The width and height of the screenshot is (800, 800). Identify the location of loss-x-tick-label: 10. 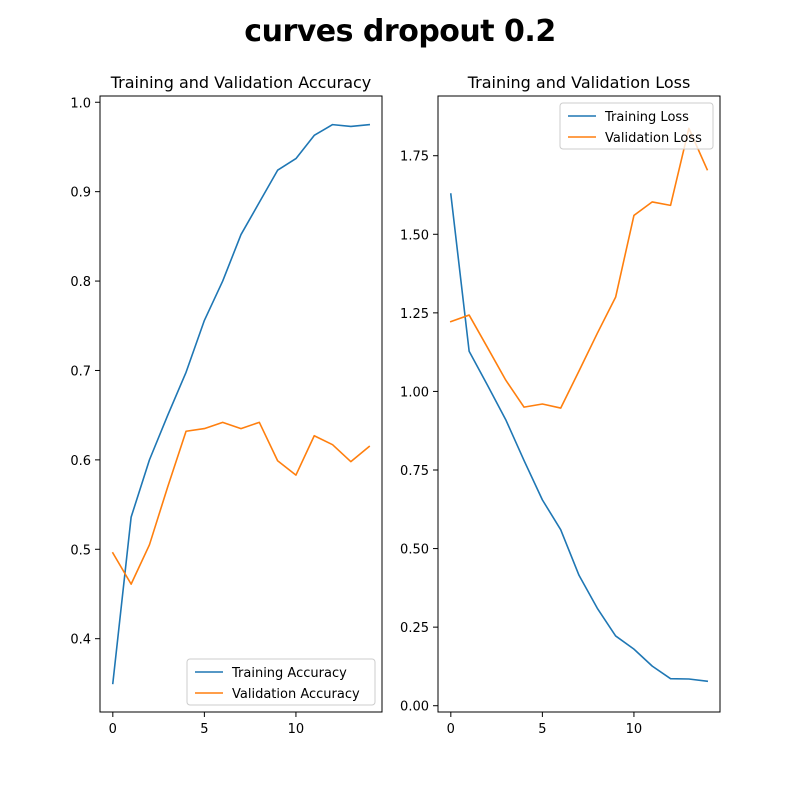
(634, 729).